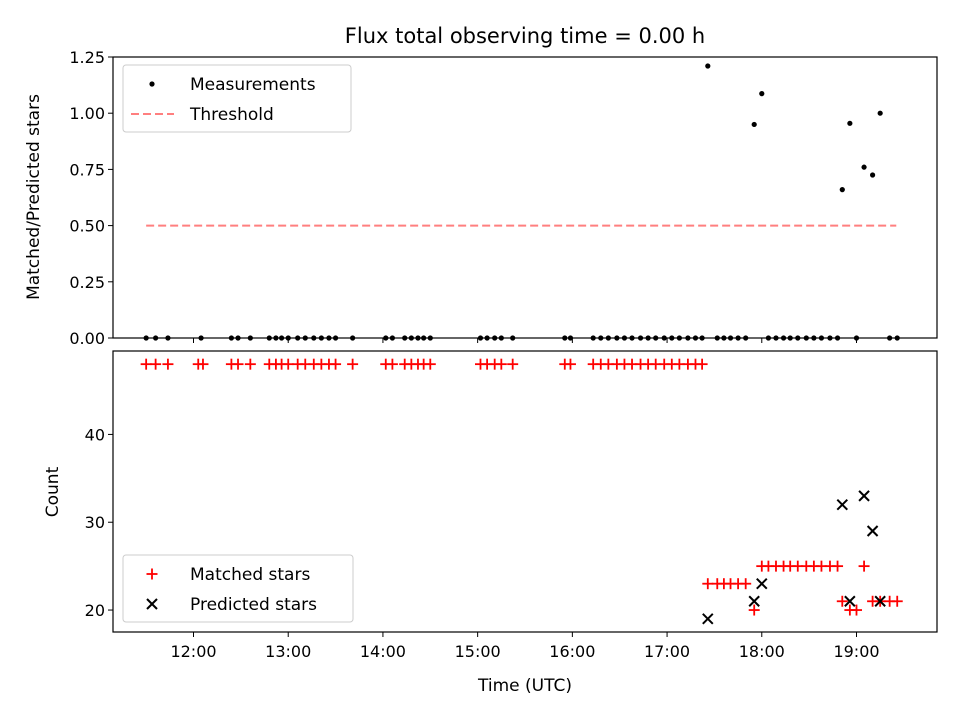 The image size is (960, 720). What do you see at coordinates (152, 84) in the screenshot?
I see `legend-measurements-marker` at bounding box center [152, 84].